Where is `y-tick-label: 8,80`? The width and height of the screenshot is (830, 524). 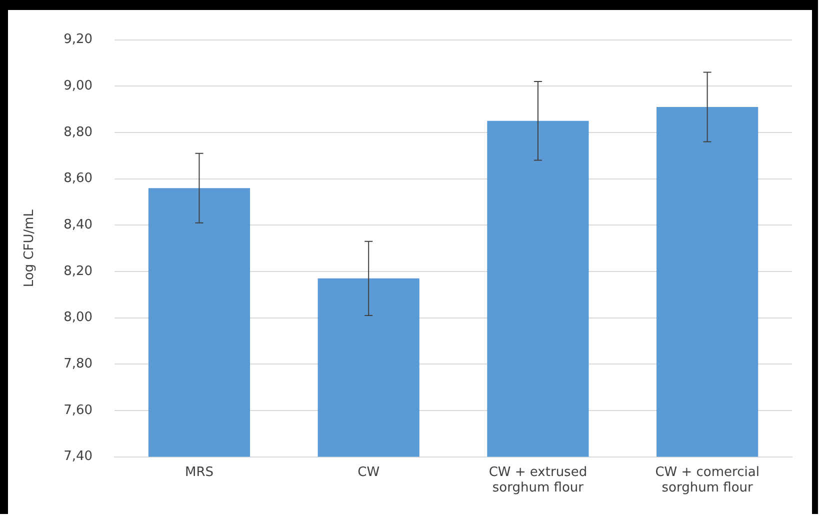
y-tick-label: 8,80 is located at coordinates (78, 132).